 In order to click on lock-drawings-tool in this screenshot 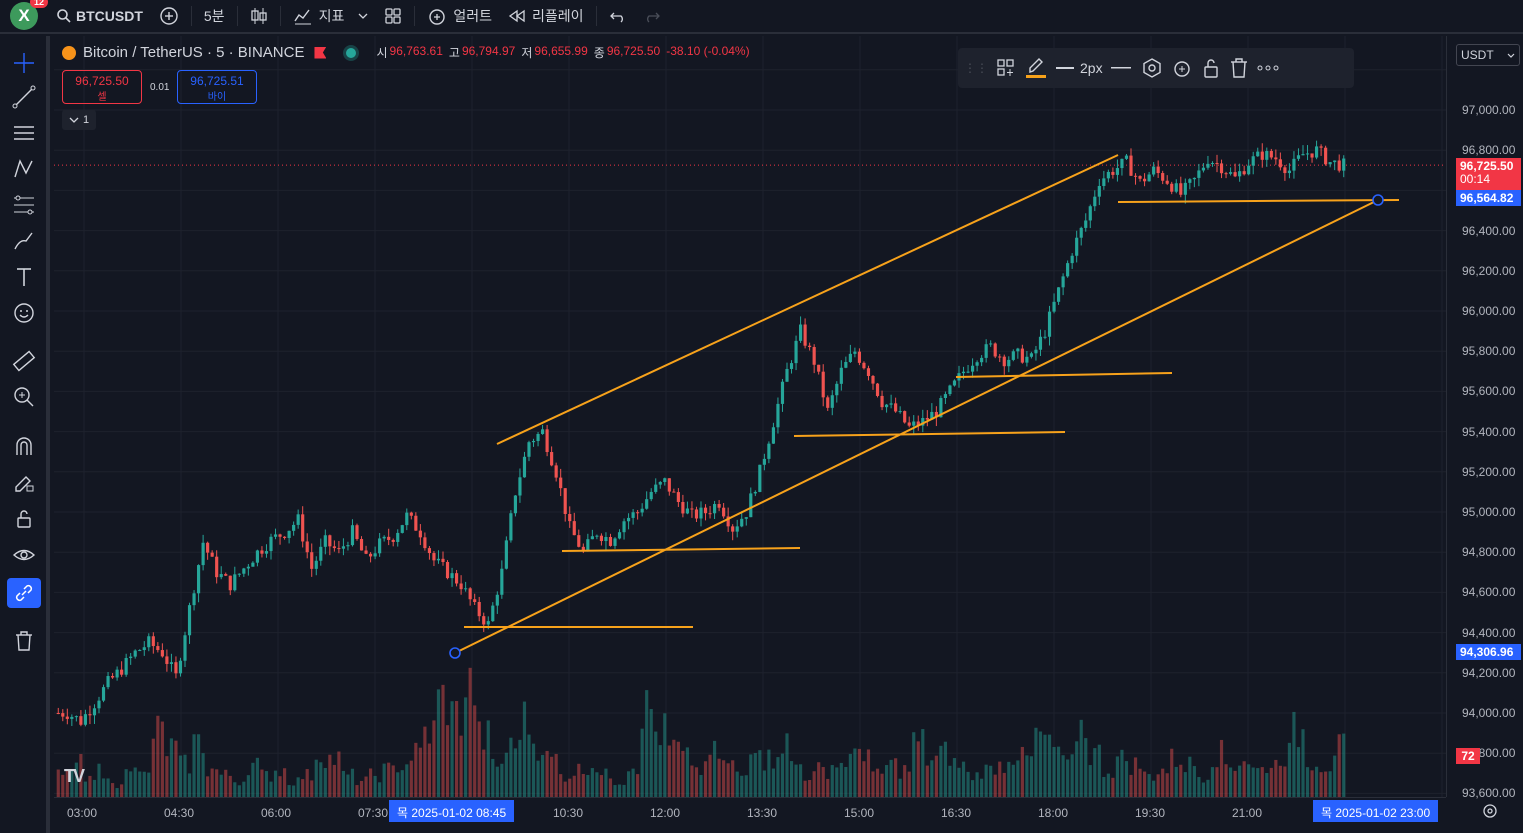, I will do `click(24, 519)`.